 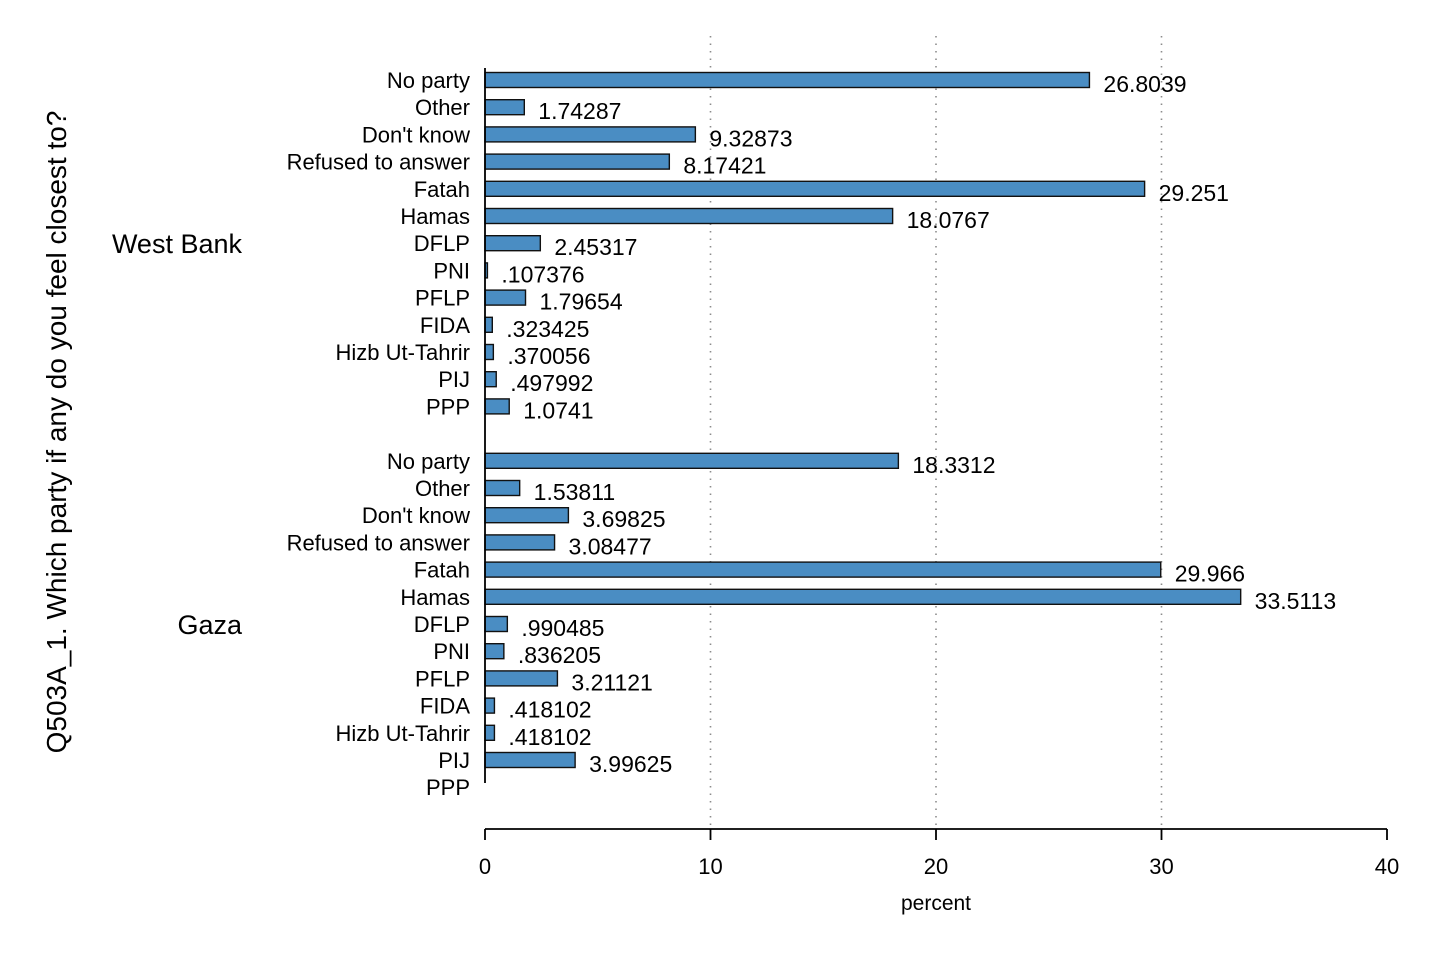 I want to click on value-label: 3.08477, so click(x=610, y=546).